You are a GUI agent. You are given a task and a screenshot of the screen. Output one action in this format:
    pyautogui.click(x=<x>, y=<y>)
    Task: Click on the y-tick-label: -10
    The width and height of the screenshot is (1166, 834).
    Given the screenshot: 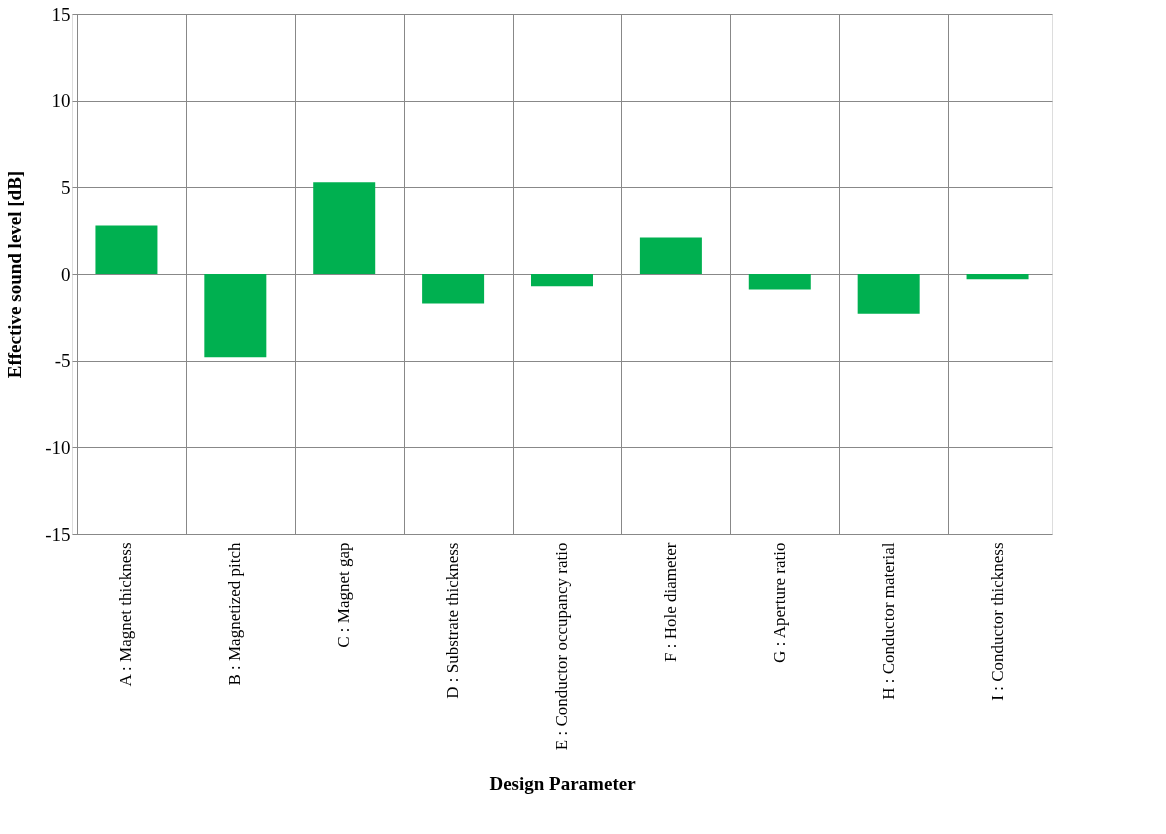 What is the action you would take?
    pyautogui.click(x=58, y=447)
    